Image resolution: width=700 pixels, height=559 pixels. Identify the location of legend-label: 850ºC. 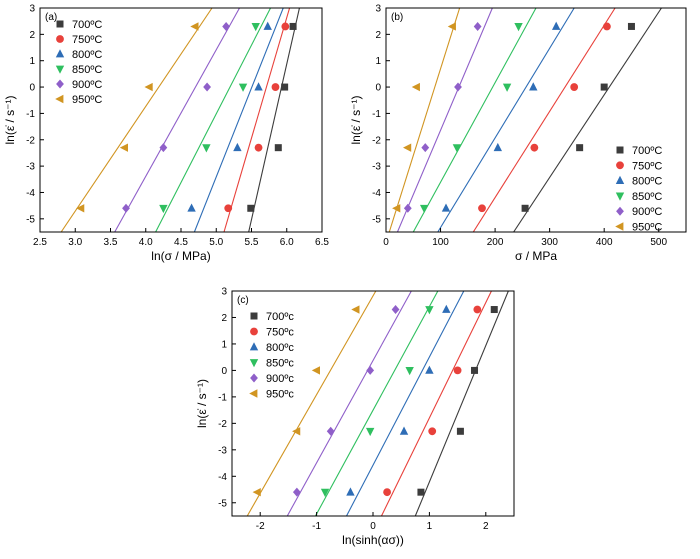
(87, 70).